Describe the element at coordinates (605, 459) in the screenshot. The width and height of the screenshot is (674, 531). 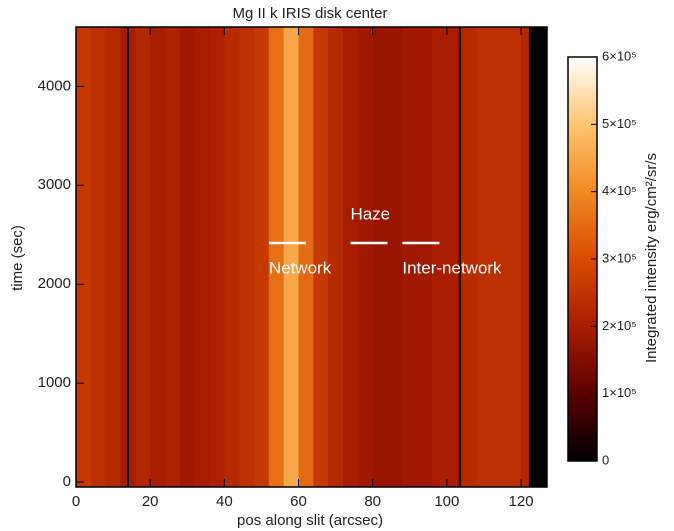
I see `colorbar-tick-label: 0` at that location.